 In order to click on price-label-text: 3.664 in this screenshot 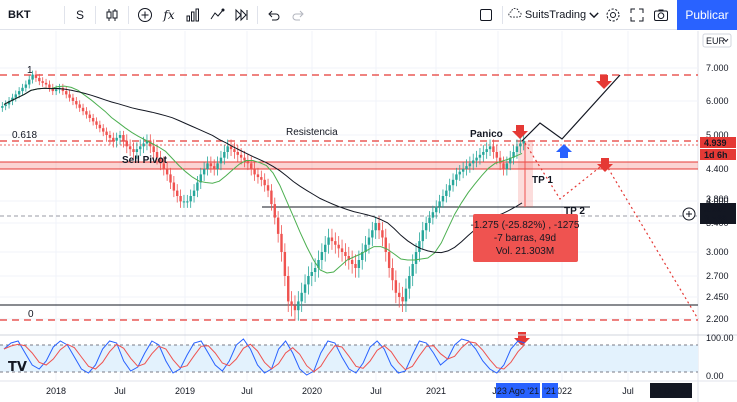, I will do `click(715, 209)`.